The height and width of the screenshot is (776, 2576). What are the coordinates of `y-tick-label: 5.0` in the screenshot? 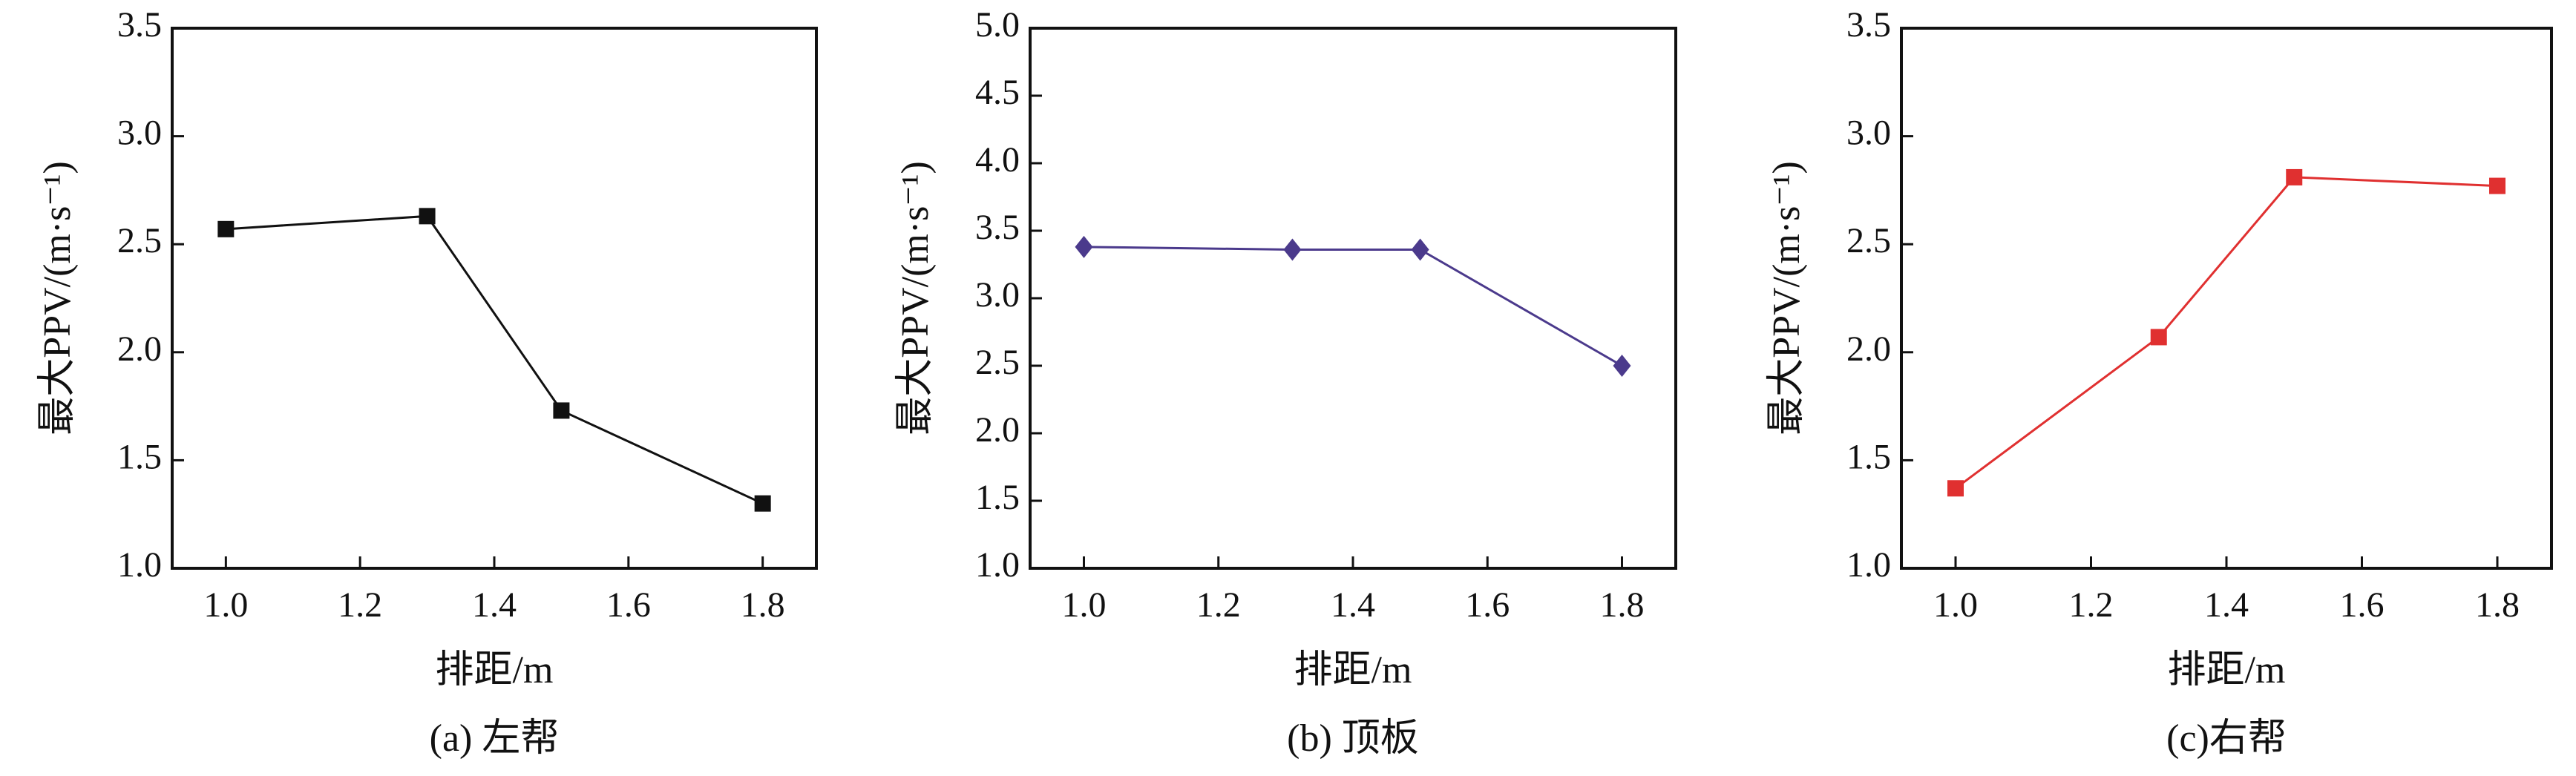 It's located at (997, 25).